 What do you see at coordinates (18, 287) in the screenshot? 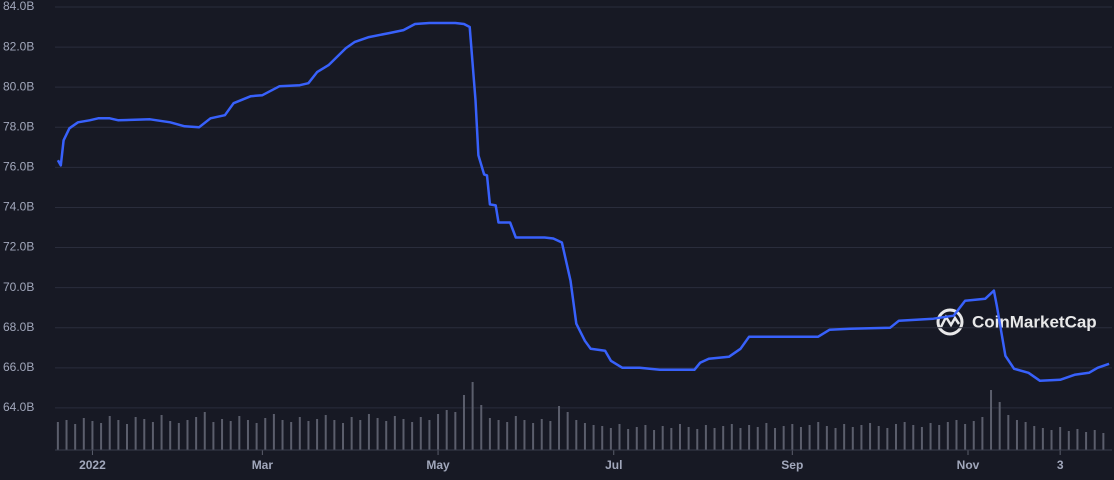
I see `y-tick-label: 70.0B` at bounding box center [18, 287].